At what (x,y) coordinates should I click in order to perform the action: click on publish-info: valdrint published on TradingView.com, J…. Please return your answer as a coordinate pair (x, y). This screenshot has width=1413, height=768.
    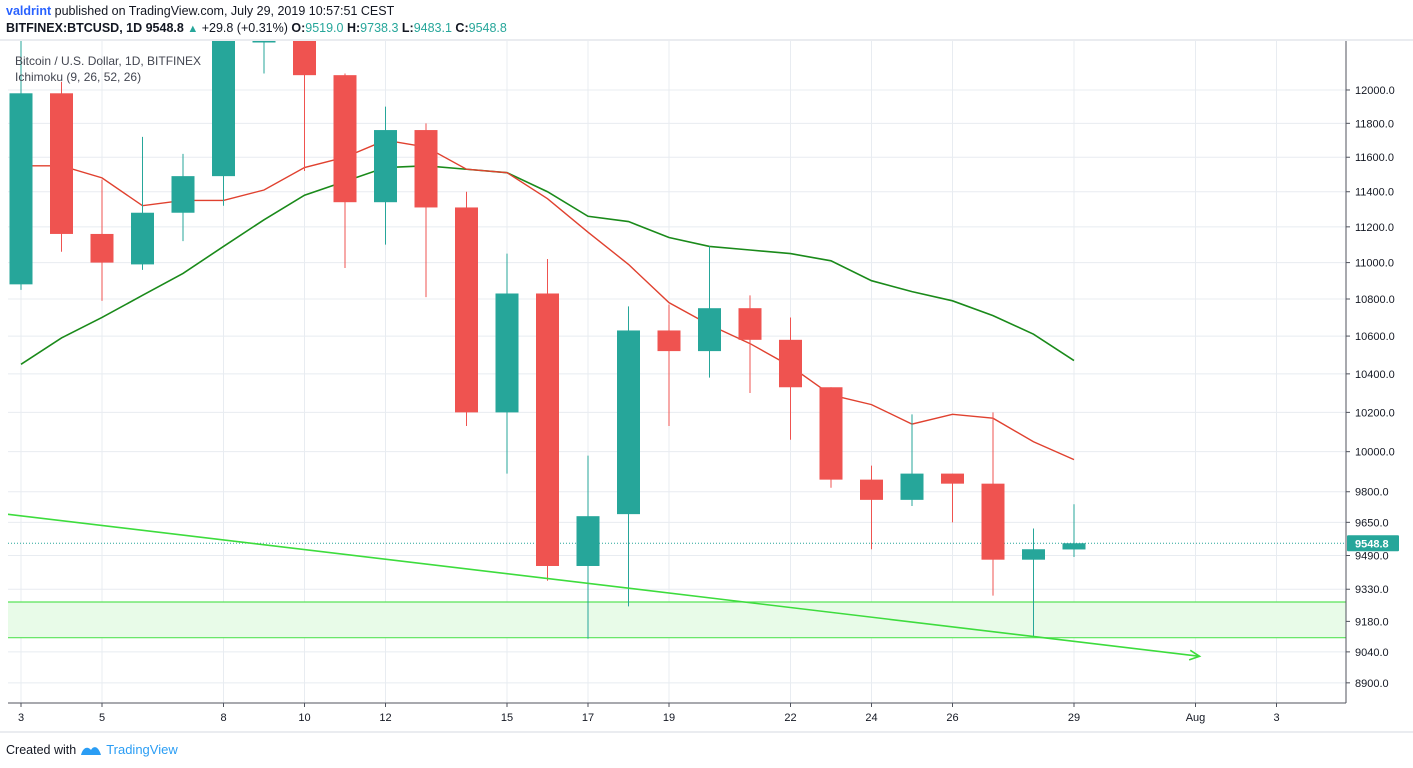
    Looking at the image, I should click on (200, 11).